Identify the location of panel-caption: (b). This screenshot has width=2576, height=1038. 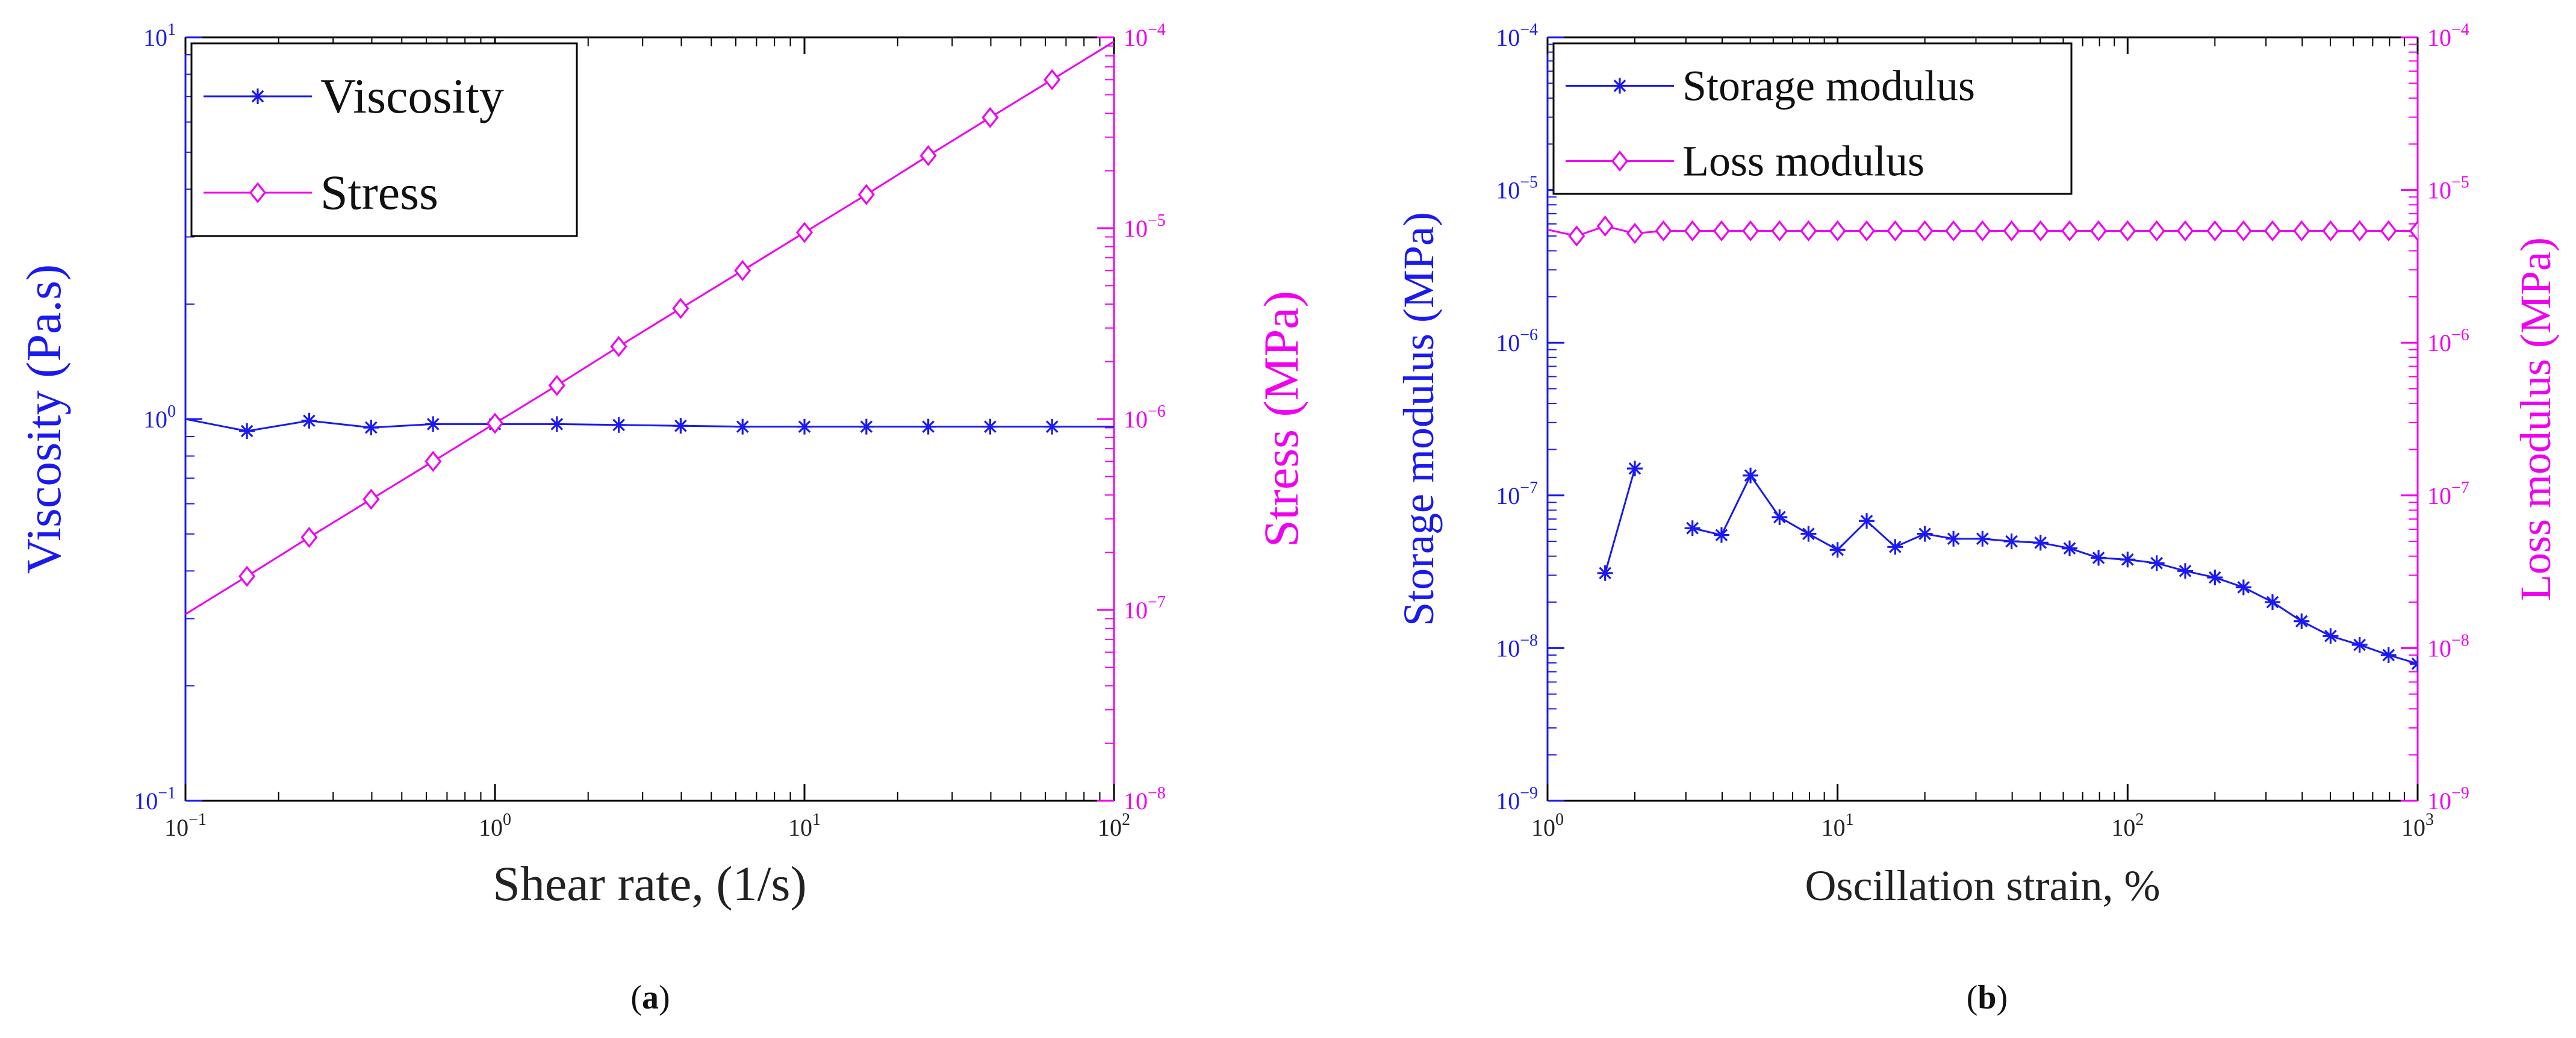
(1988, 997).